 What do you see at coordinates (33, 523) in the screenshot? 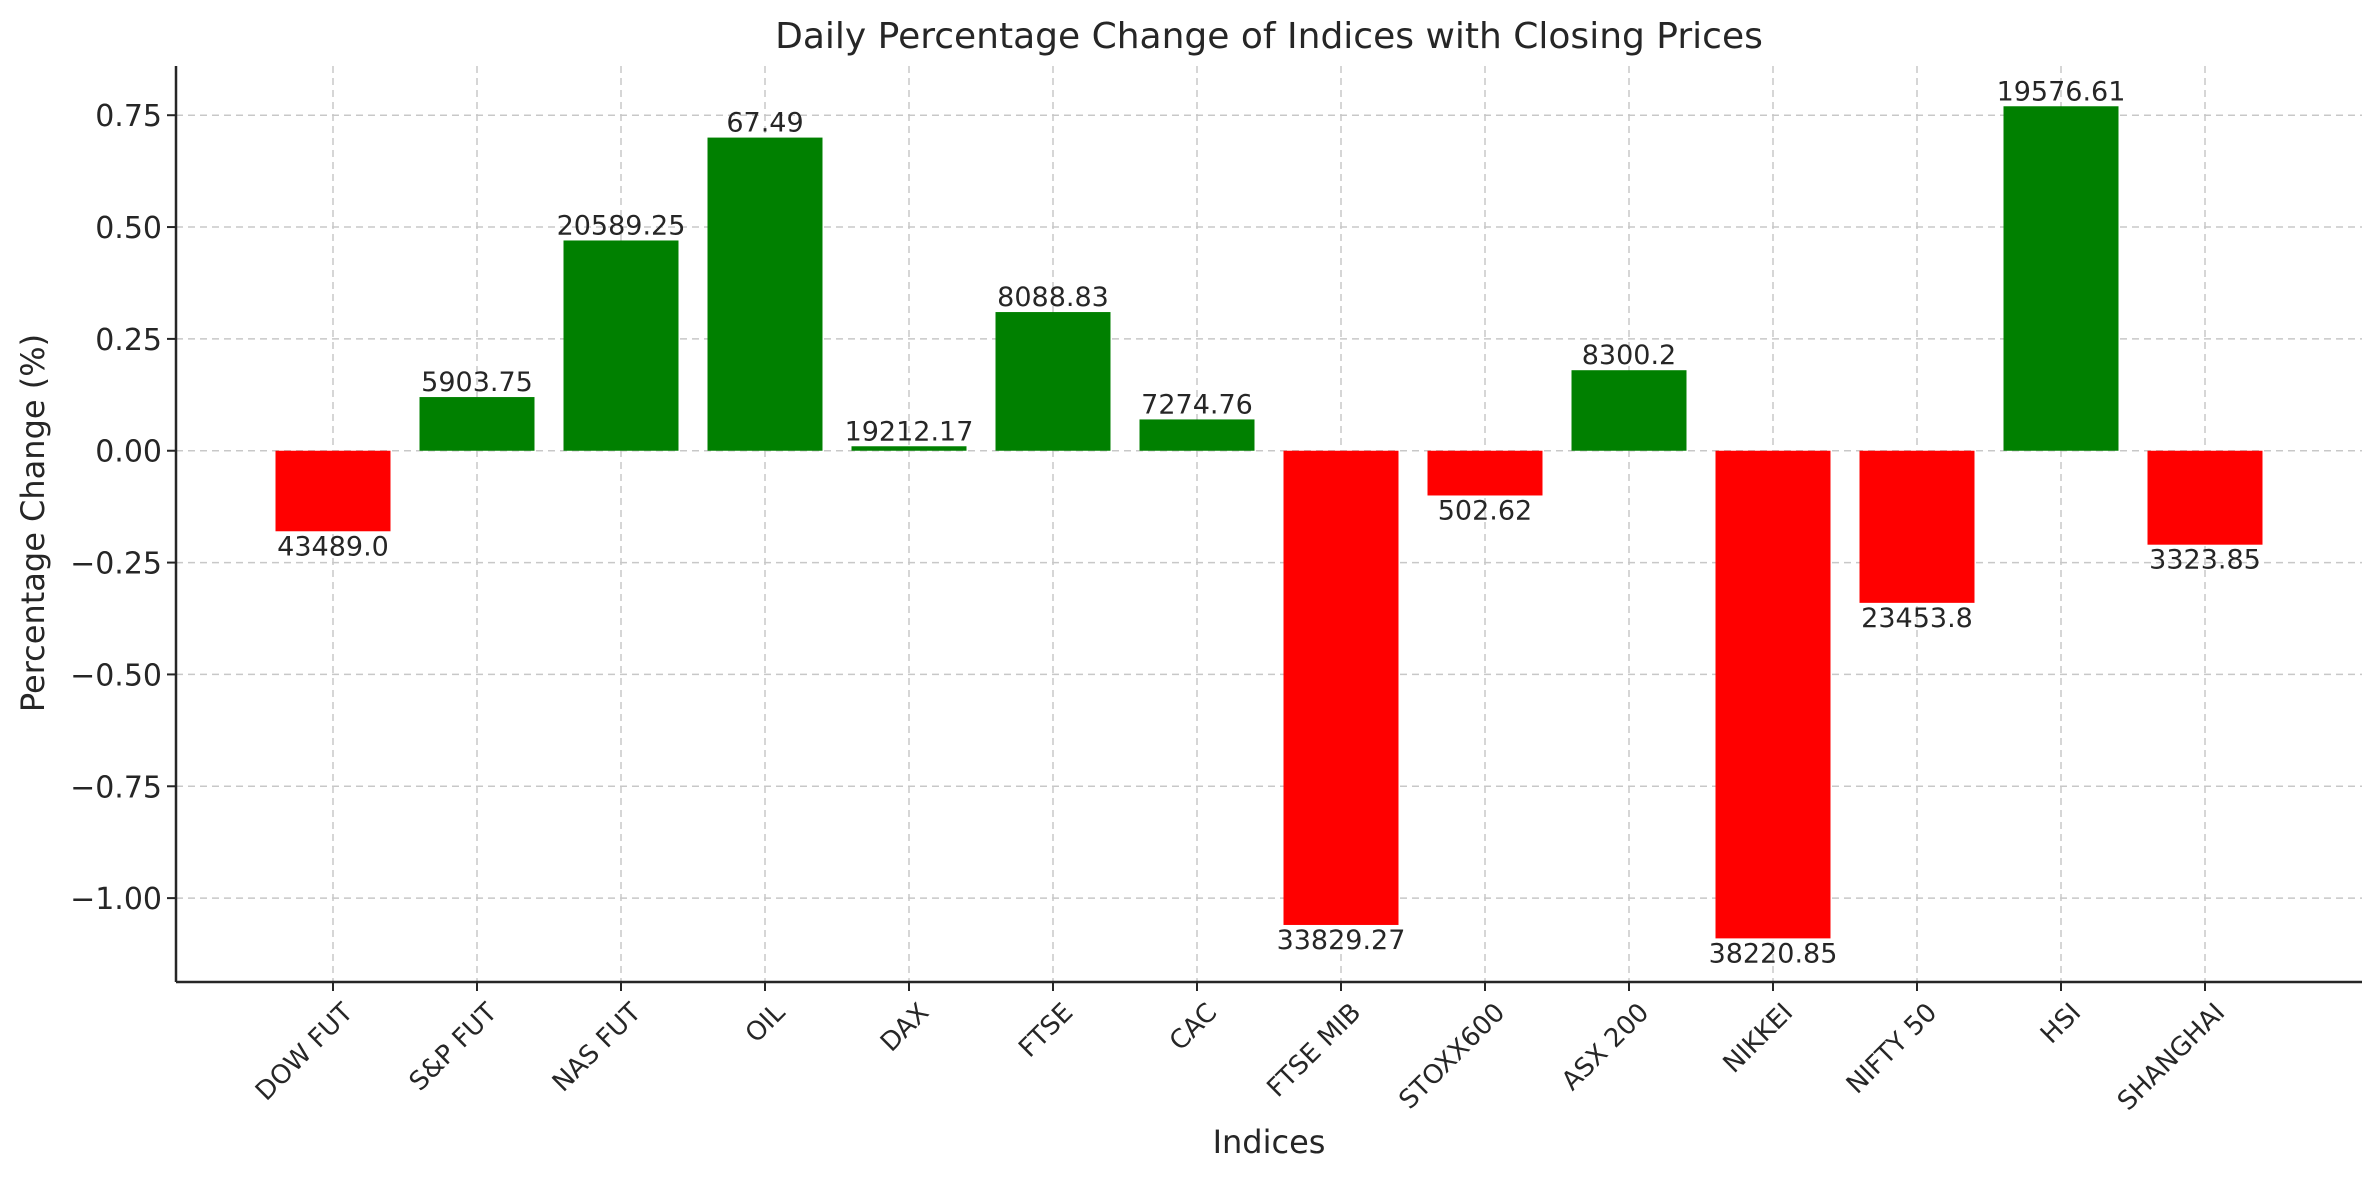
I see `y-axis-label: Percentage Change (%)` at bounding box center [33, 523].